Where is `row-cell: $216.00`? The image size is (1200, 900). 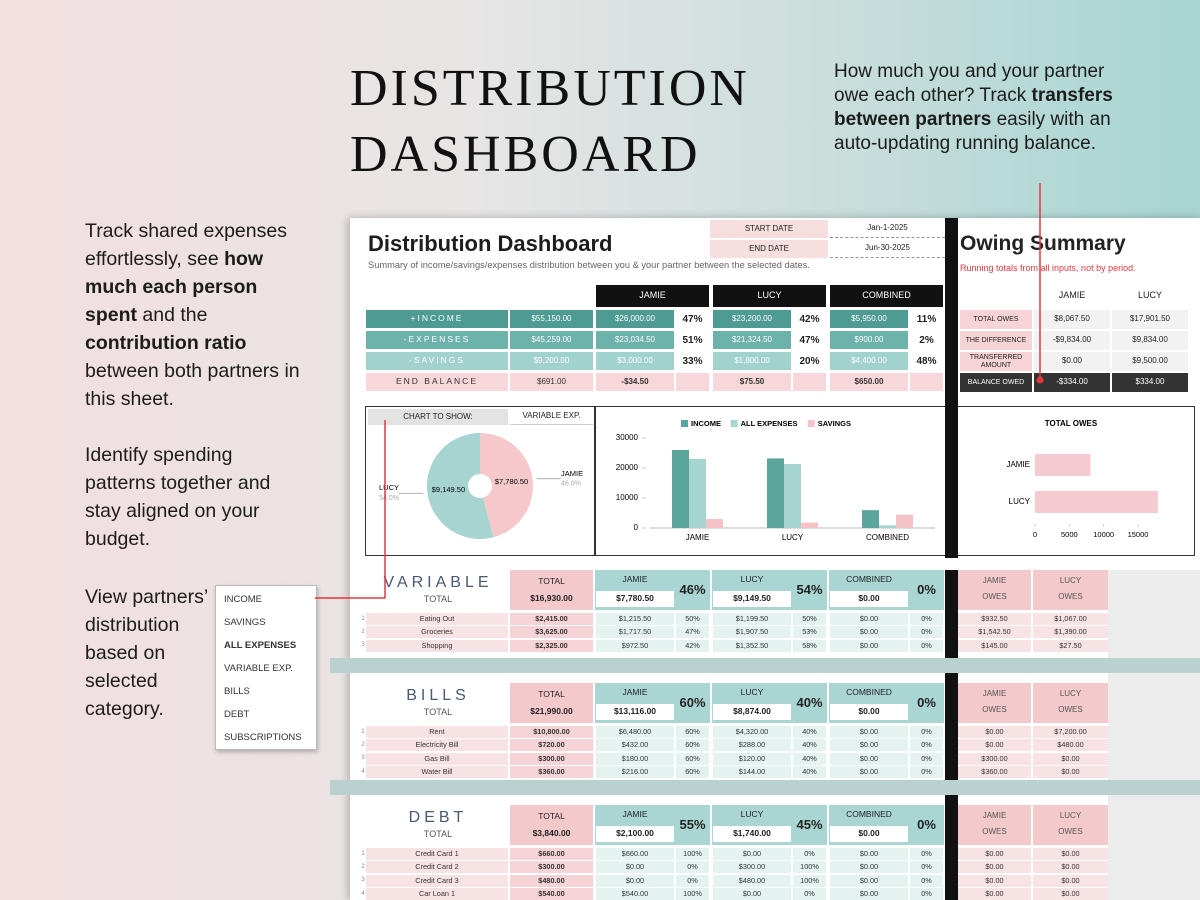
row-cell: $216.00 is located at coordinates (635, 771).